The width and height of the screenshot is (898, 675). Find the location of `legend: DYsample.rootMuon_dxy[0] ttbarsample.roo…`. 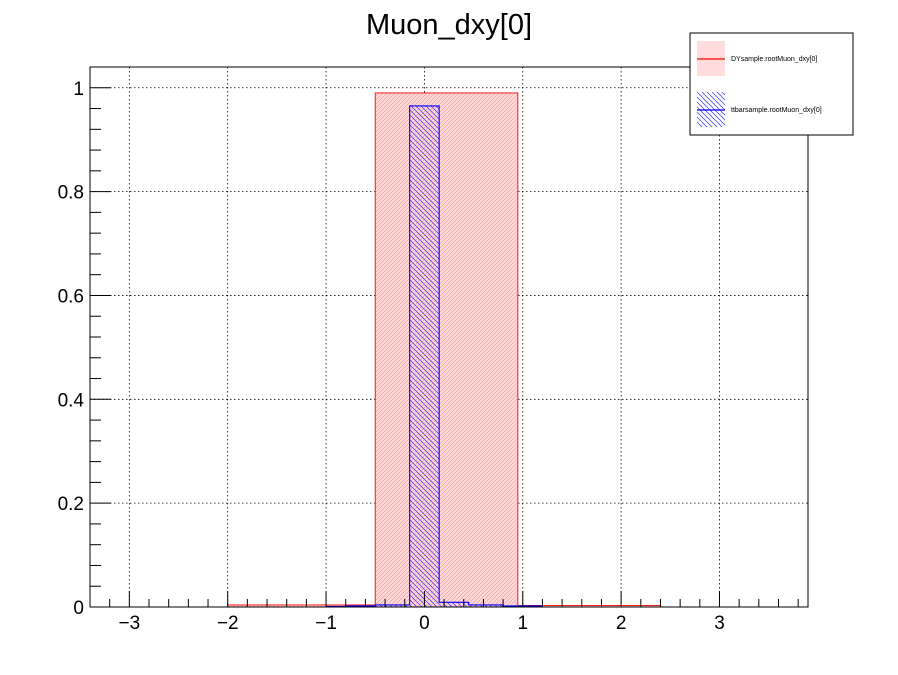

legend: DYsample.rootMuon_dxy[0] ttbarsample.roo… is located at coordinates (771, 84).